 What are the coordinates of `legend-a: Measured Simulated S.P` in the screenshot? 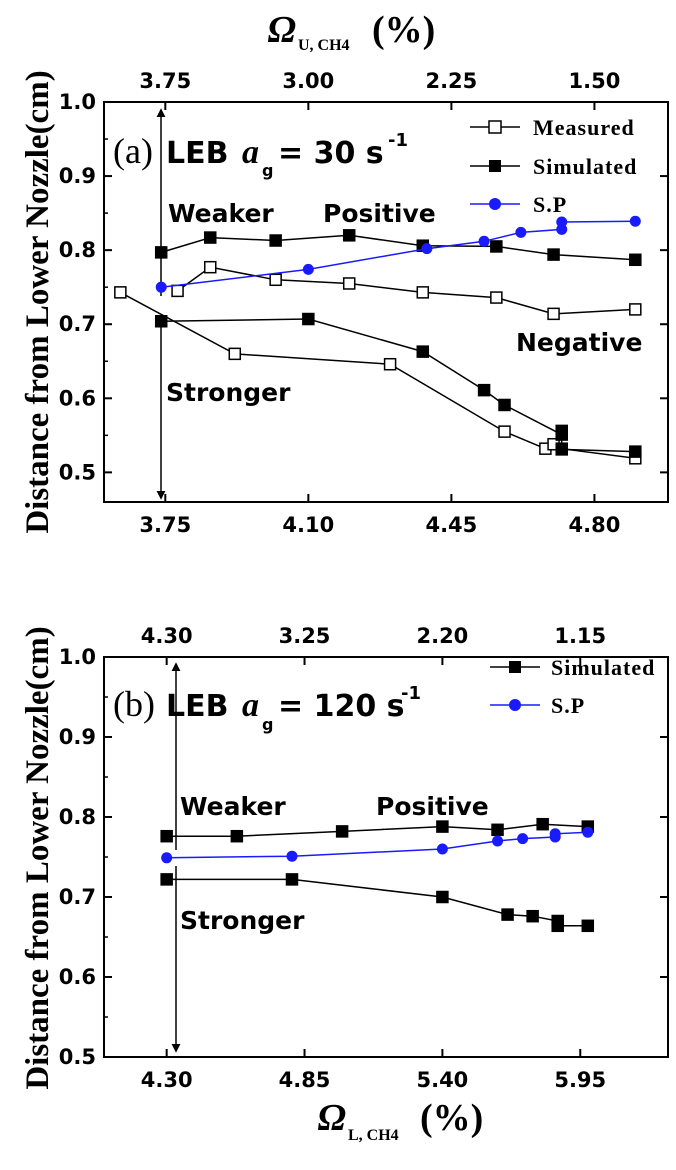 It's located at (553, 166).